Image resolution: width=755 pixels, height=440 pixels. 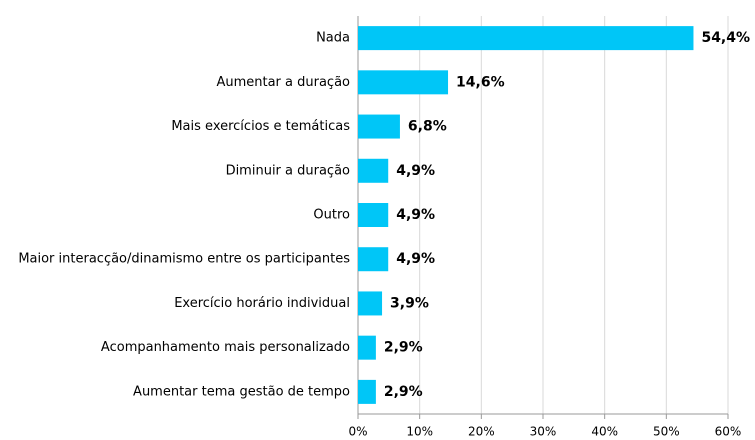 What do you see at coordinates (728, 432) in the screenshot?
I see `x-tick-label: 60%` at bounding box center [728, 432].